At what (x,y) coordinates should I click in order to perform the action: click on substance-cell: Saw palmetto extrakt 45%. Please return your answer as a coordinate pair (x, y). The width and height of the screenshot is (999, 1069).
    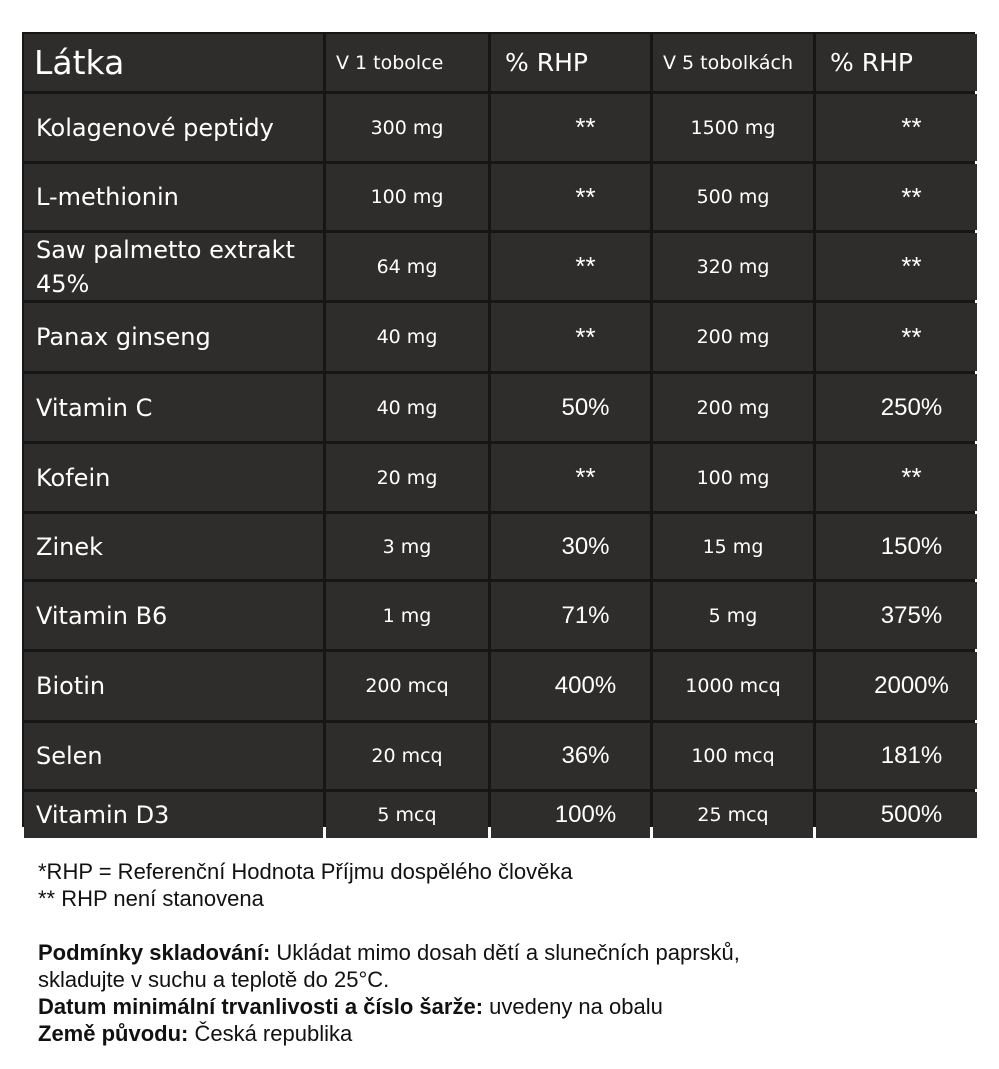
    Looking at the image, I should click on (173, 266).